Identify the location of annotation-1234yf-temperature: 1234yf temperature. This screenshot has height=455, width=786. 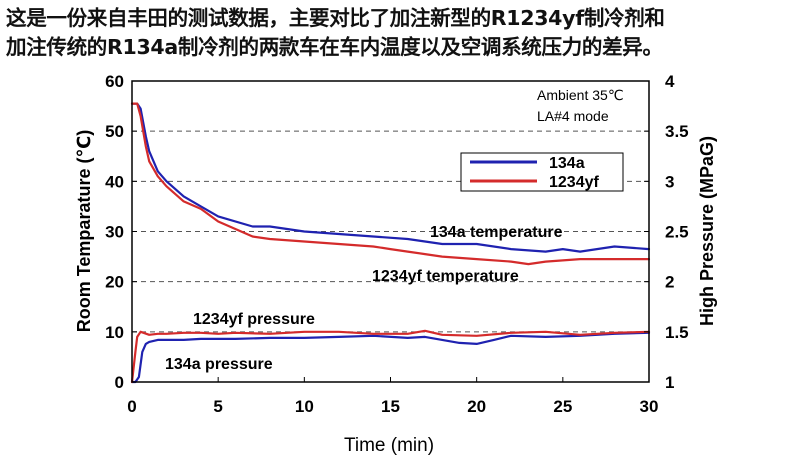
(445, 276).